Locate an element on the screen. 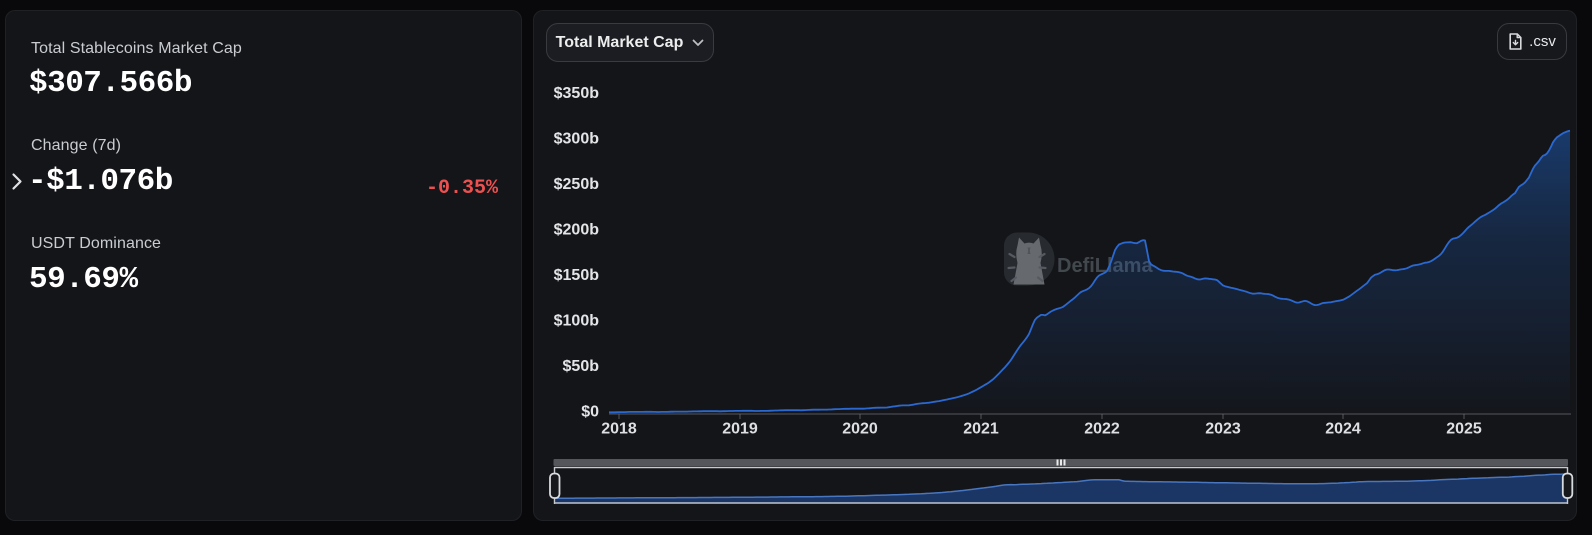 The height and width of the screenshot is (535, 1592). svg-text: $0 is located at coordinates (590, 412).